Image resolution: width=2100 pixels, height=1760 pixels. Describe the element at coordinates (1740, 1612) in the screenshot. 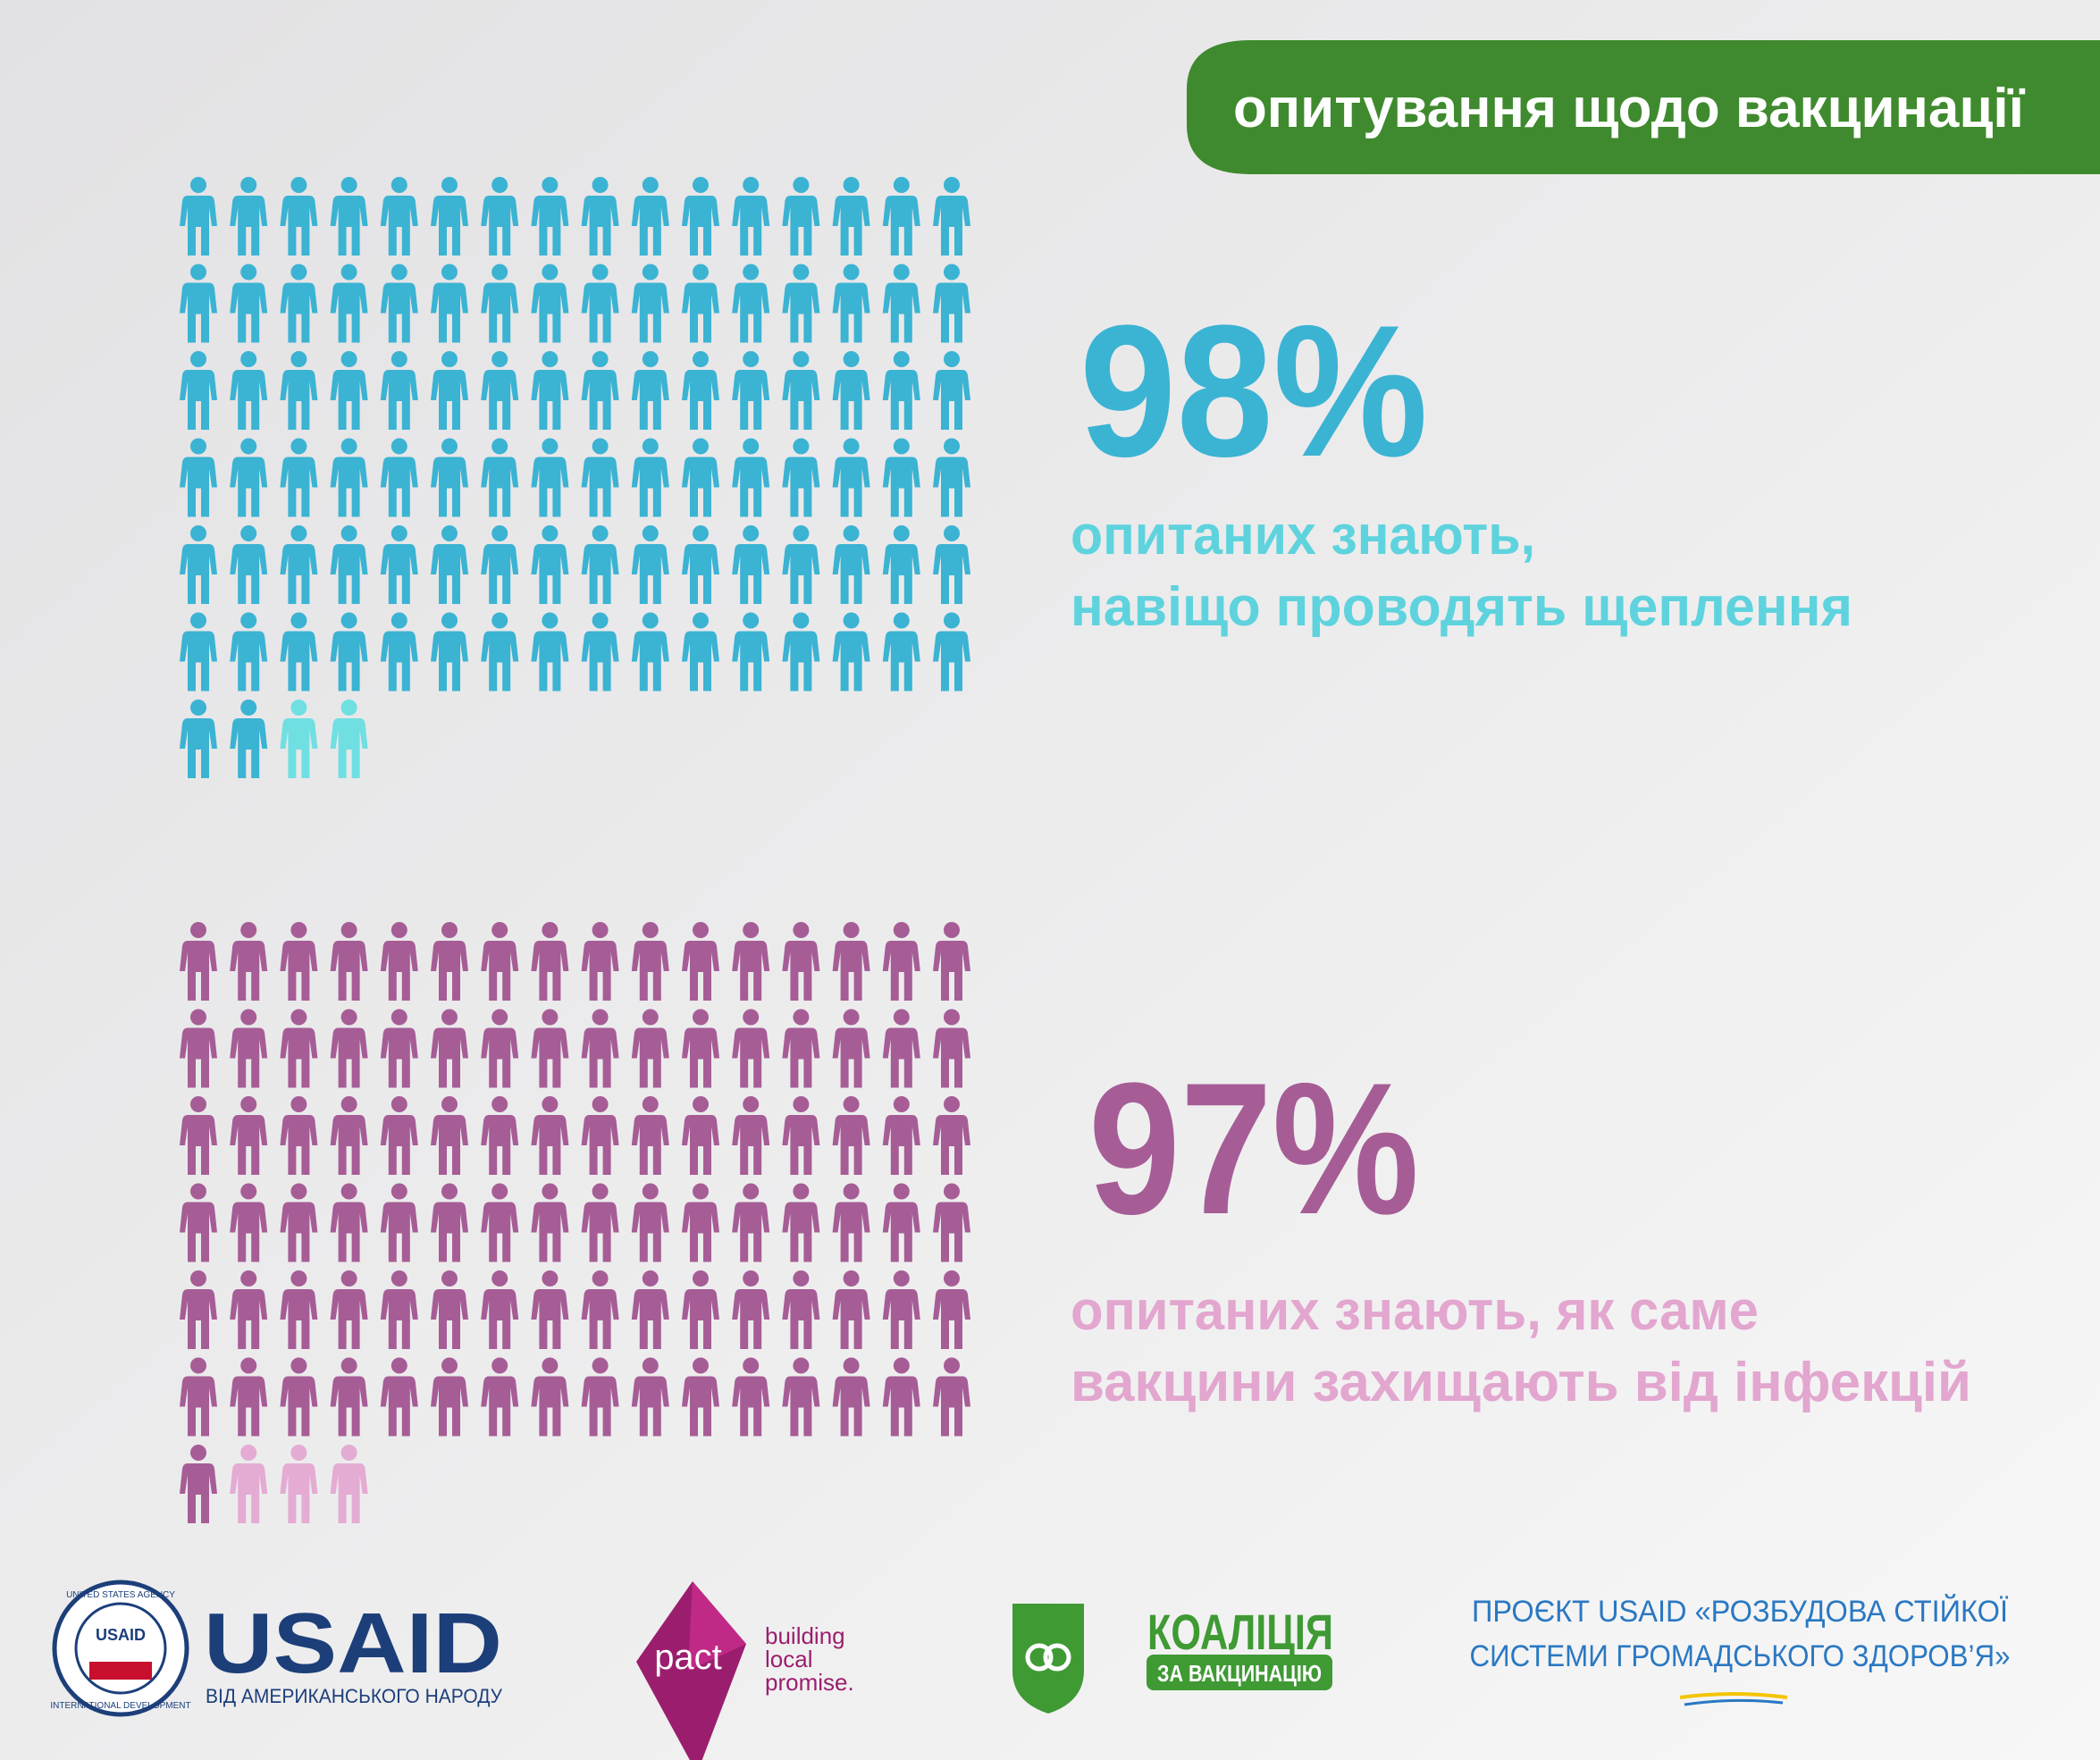

I see `project-line: ПРОЄКТ USAID «РОЗБУДОВА СТІЙКОЇ` at that location.